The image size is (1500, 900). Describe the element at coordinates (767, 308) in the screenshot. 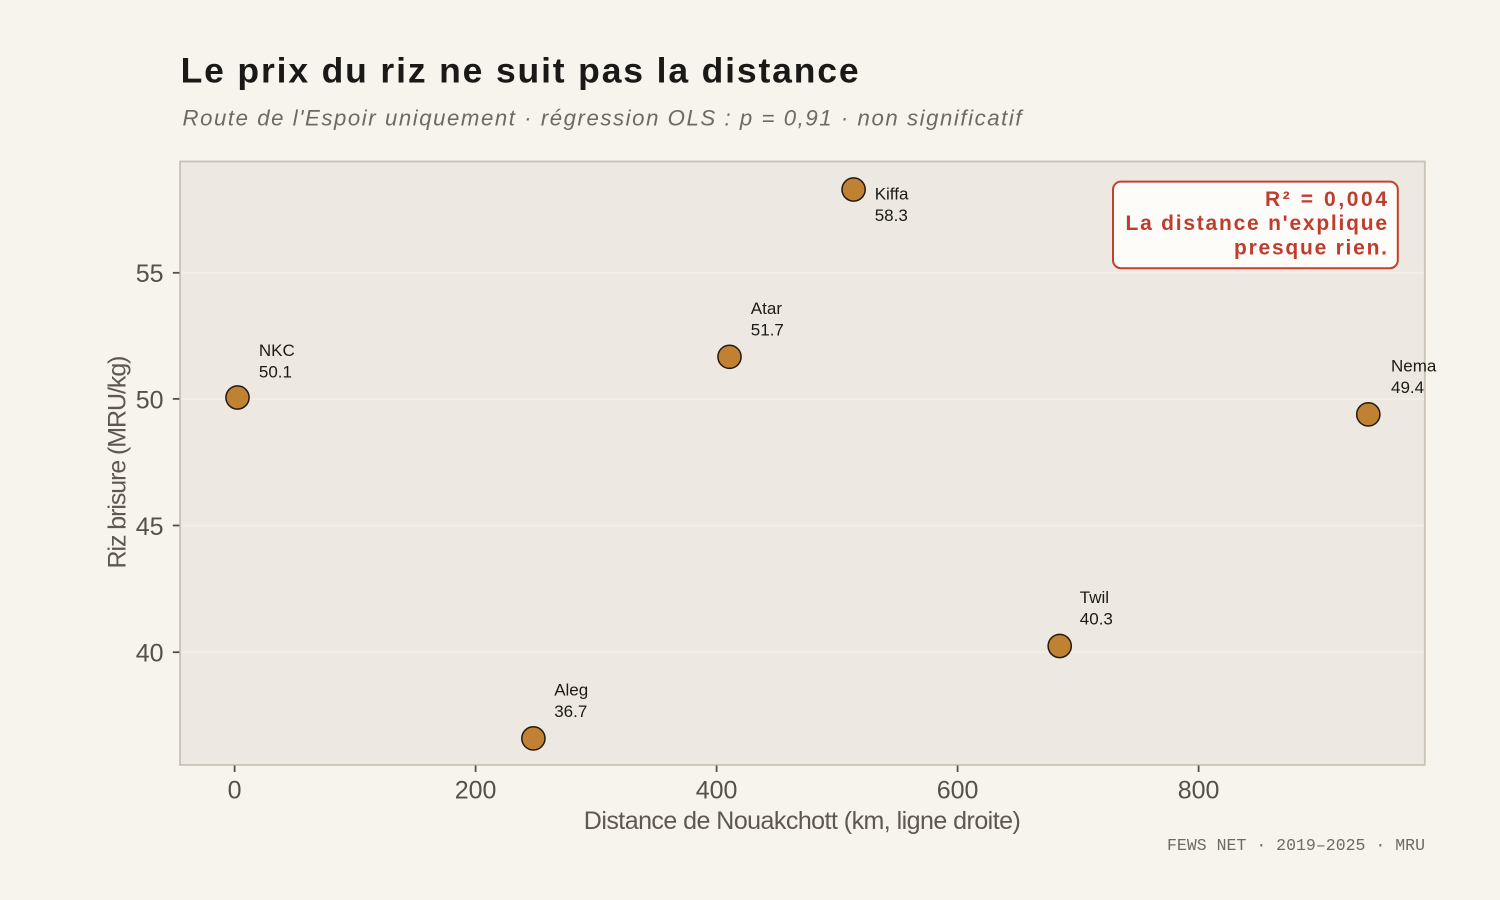

I see `svg-text: Atar` at that location.